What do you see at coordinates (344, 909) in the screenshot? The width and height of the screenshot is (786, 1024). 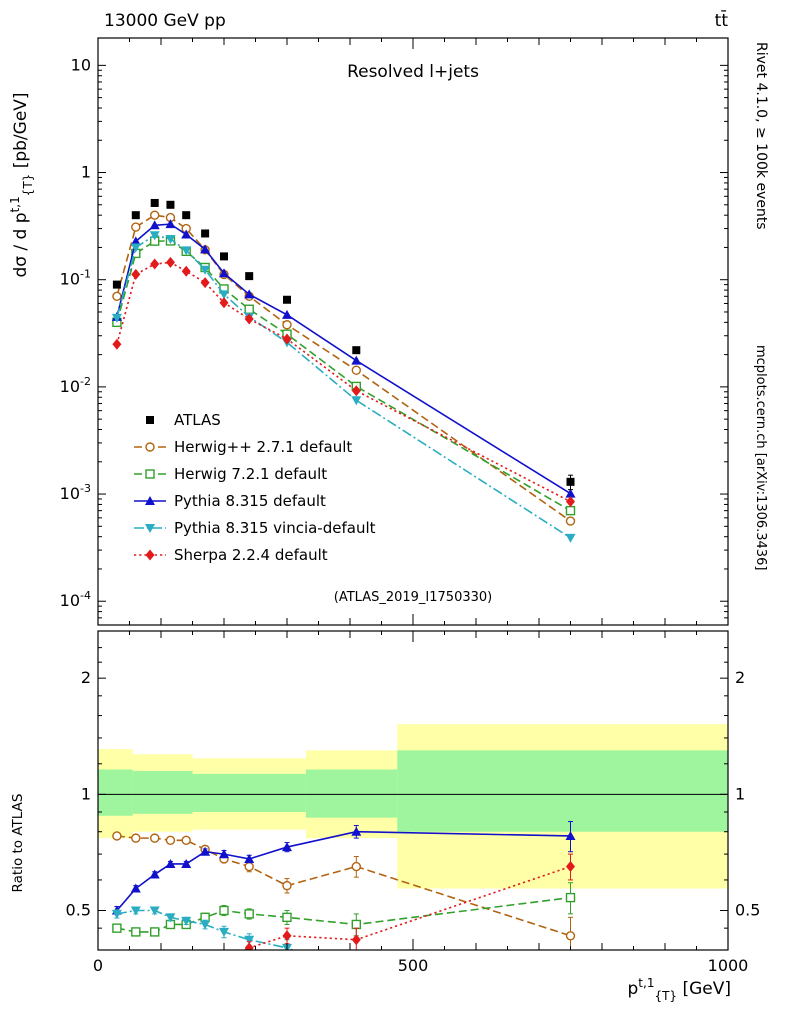 I see `ratio-series-herwig-7-2-1-default` at bounding box center [344, 909].